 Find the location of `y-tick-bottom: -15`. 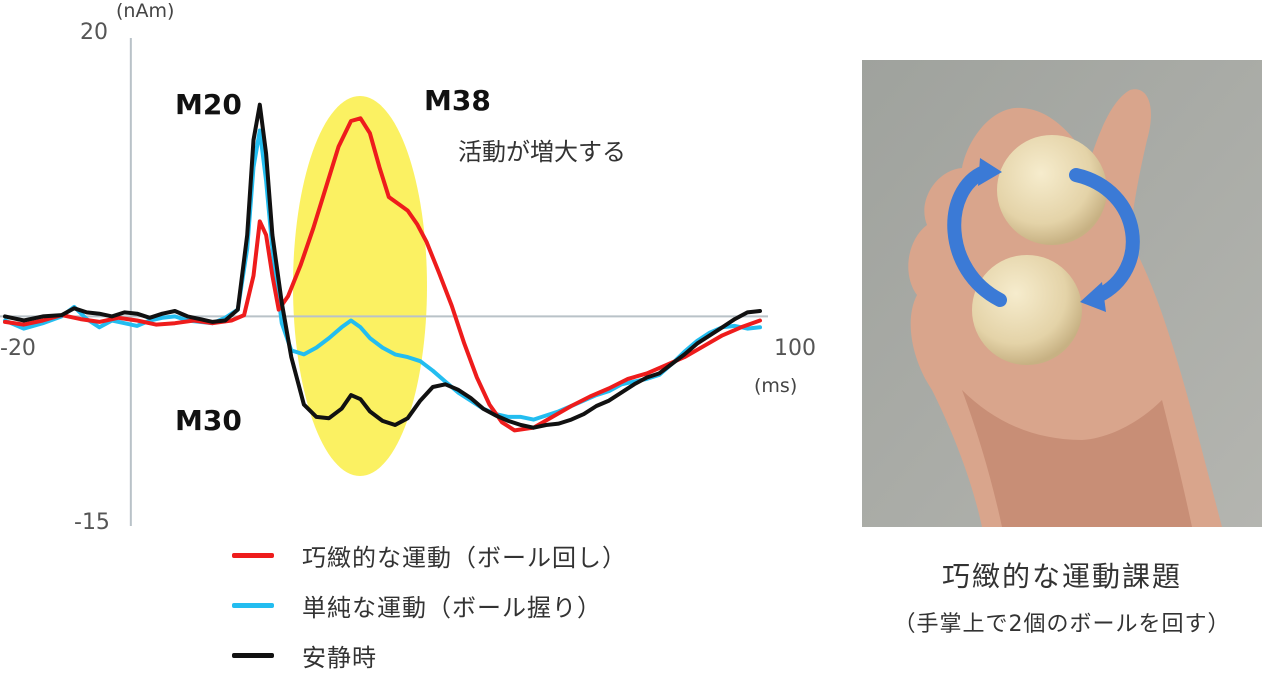

y-tick-bottom: -15 is located at coordinates (92, 522).